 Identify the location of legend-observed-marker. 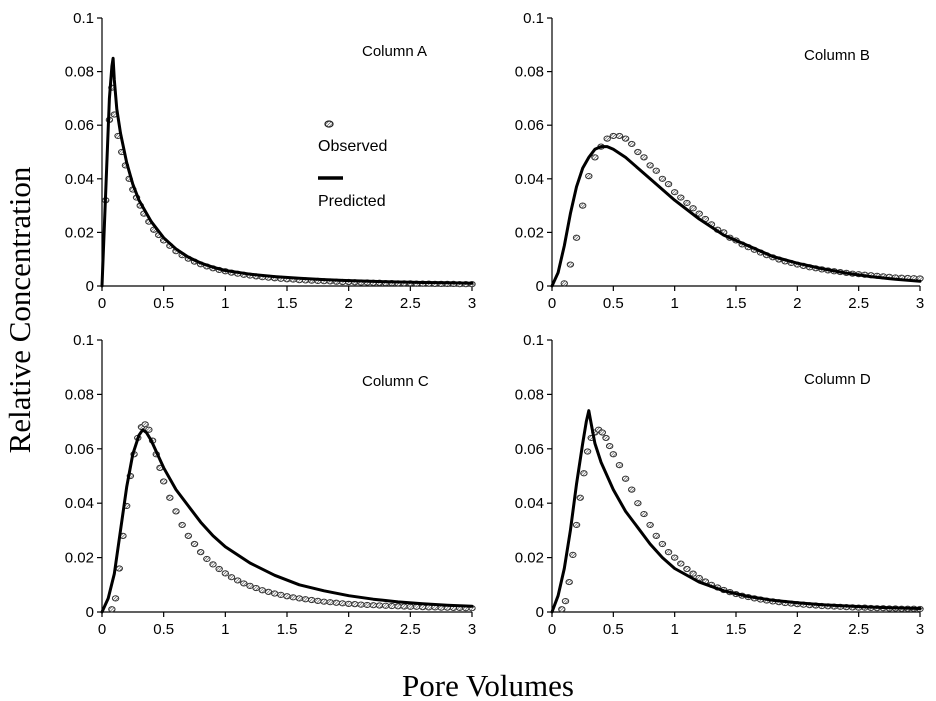
(329, 124).